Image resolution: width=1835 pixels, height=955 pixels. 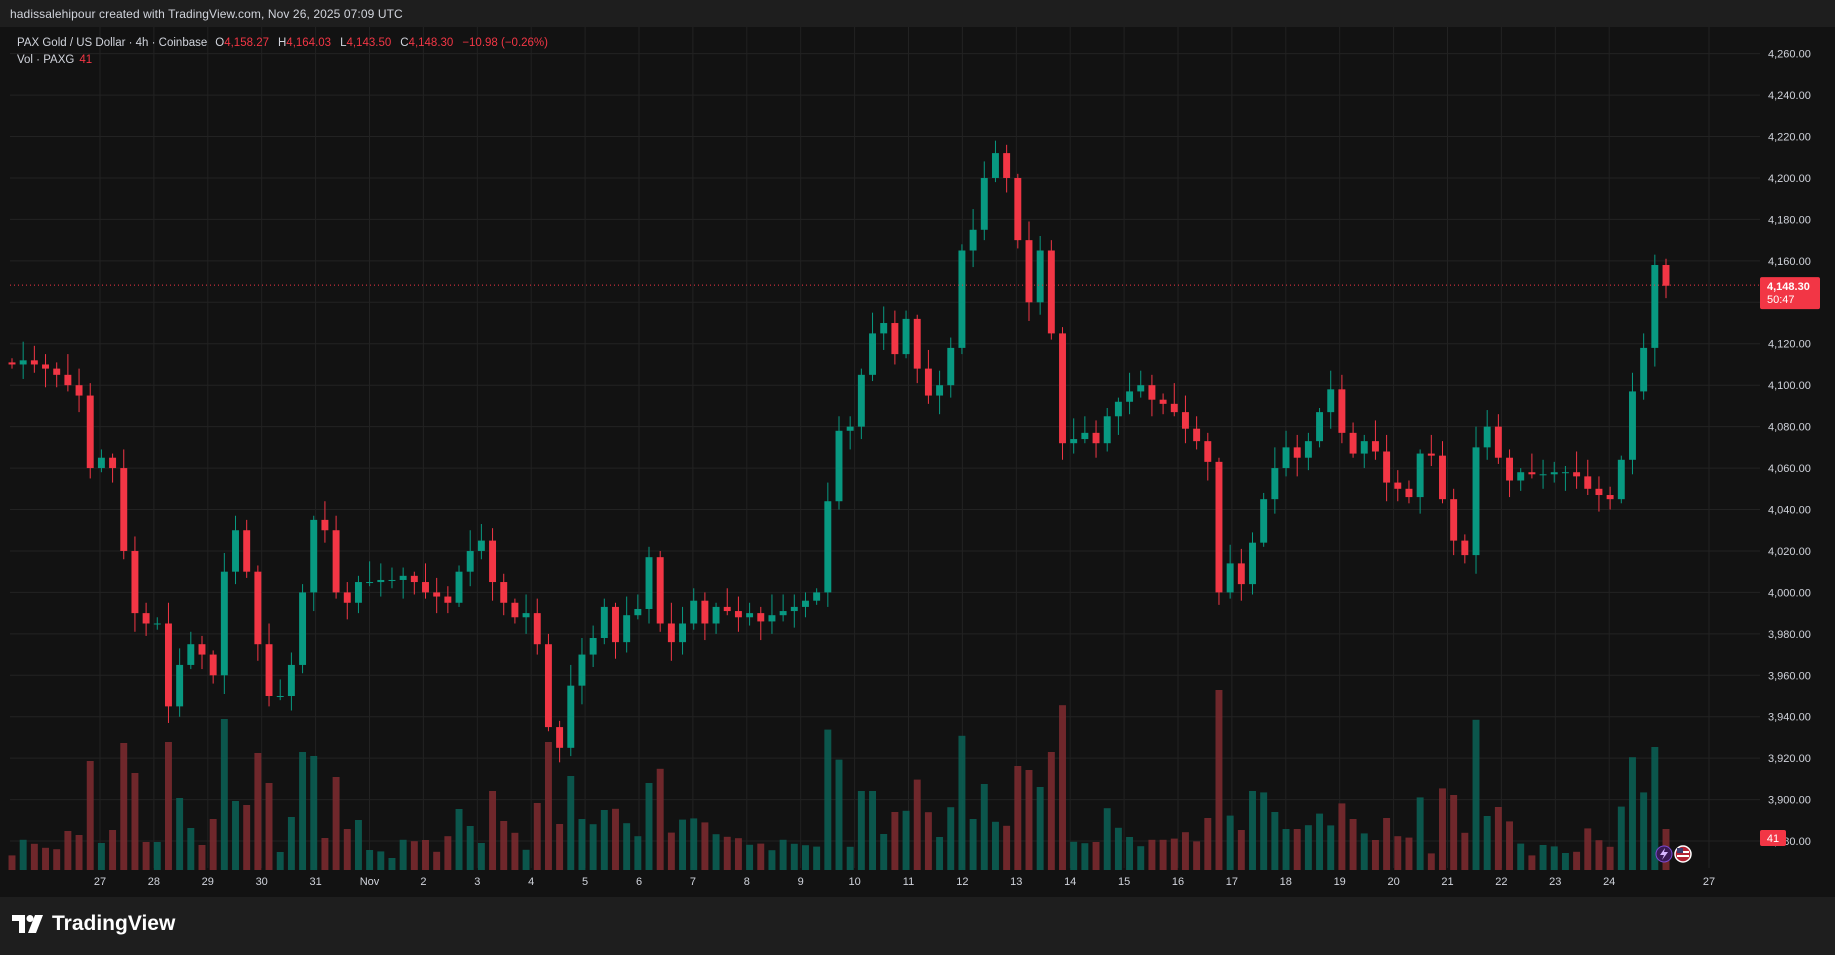 What do you see at coordinates (1683, 854) in the screenshot?
I see `us-flag-icon` at bounding box center [1683, 854].